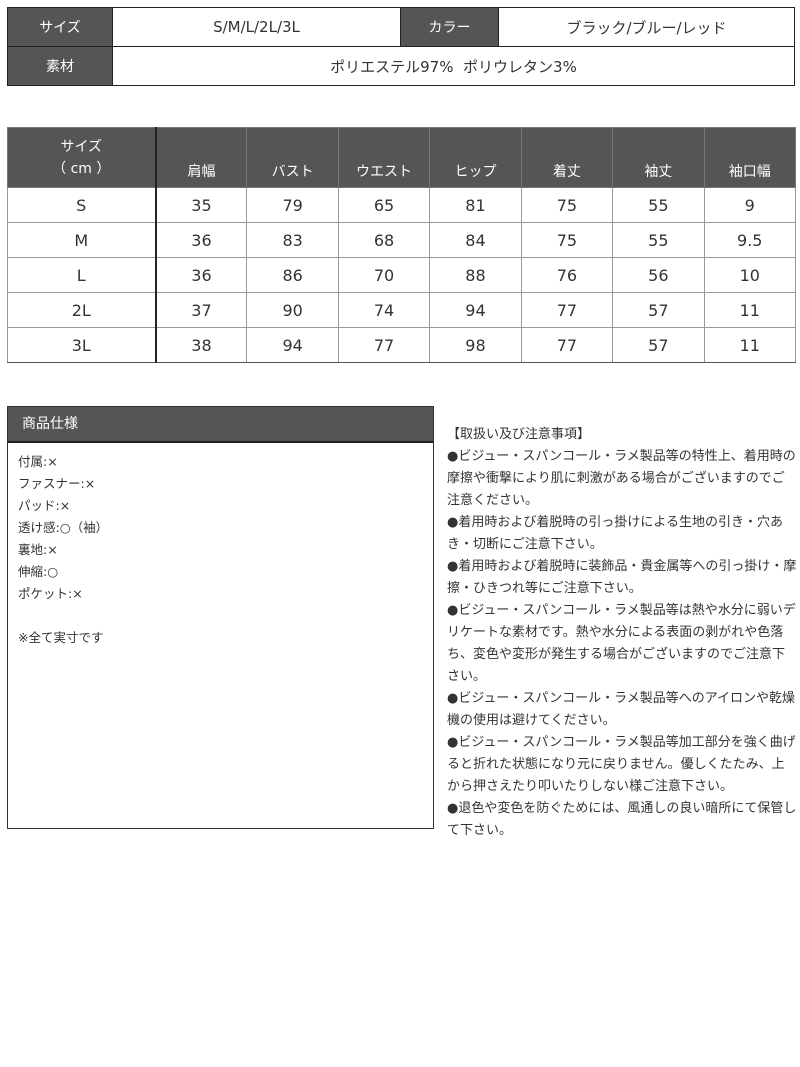  What do you see at coordinates (201, 345) in the screenshot?
I see `measure-cell: 38` at bounding box center [201, 345].